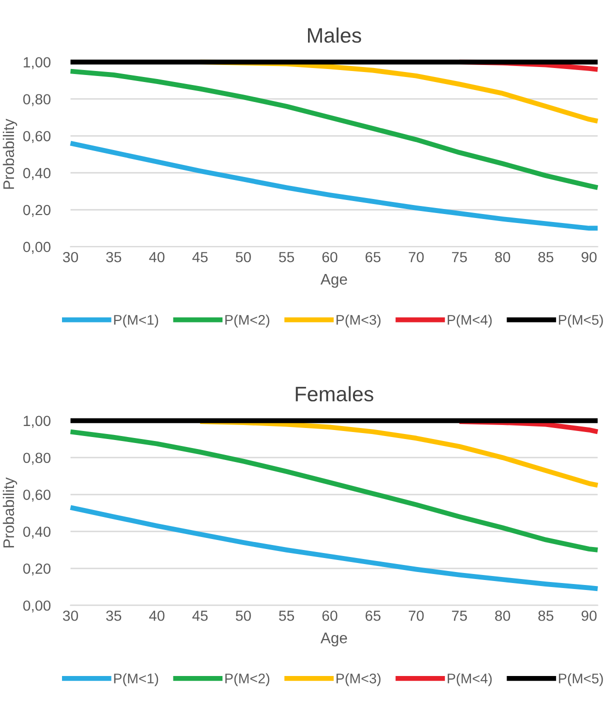 The height and width of the screenshot is (713, 613). Describe the element at coordinates (335, 394) in the screenshot. I see `chart-title: Females` at that location.